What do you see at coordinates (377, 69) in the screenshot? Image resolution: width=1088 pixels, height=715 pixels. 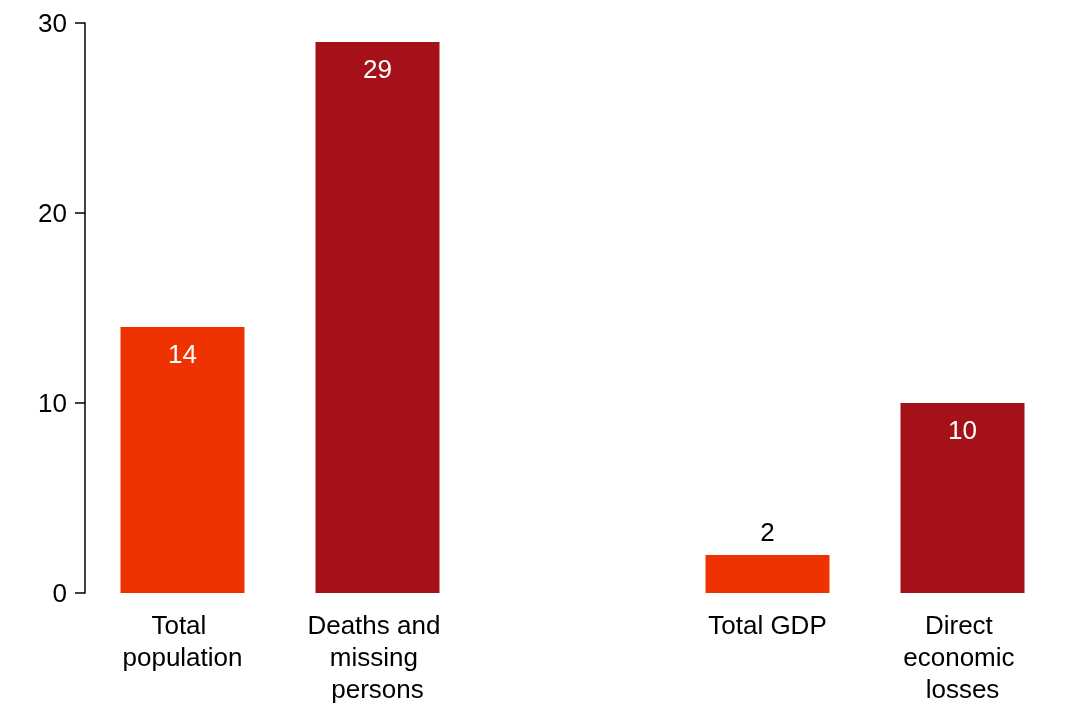 I see `data-label: 29` at bounding box center [377, 69].